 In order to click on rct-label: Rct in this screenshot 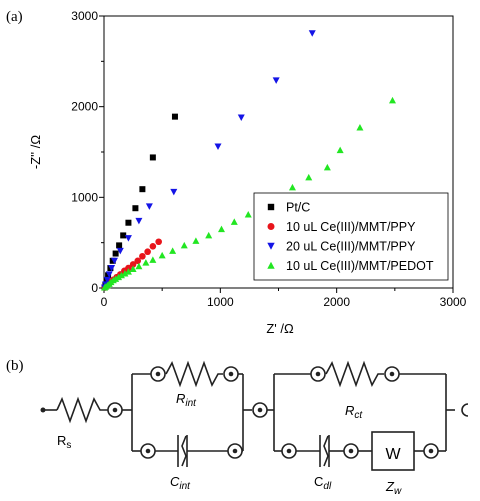, I will do `click(354, 412)`.